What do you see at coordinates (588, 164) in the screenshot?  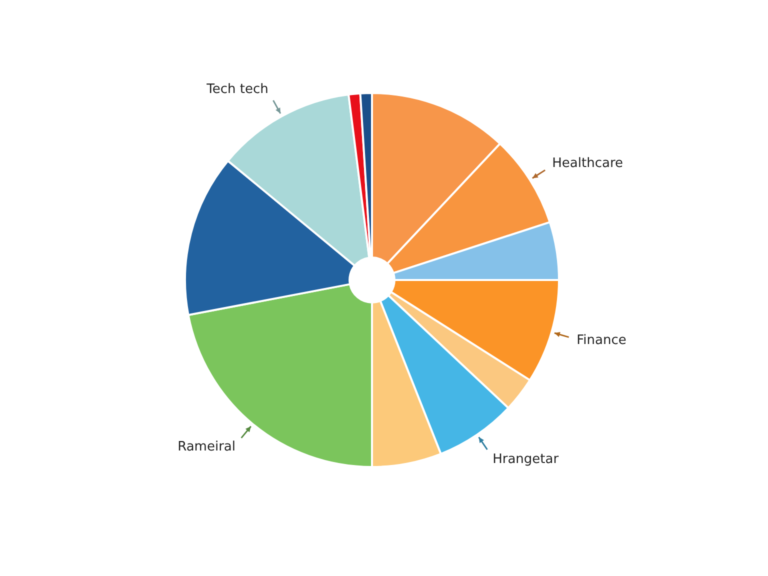 I see `slice-label: Healthcare` at bounding box center [588, 164].